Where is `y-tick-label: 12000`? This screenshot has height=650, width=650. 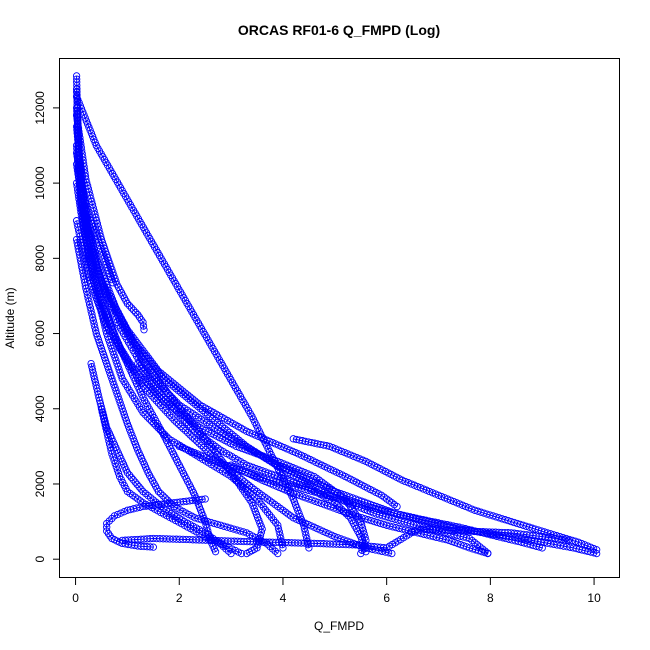
y-tick-label: 12000 is located at coordinates (40, 108).